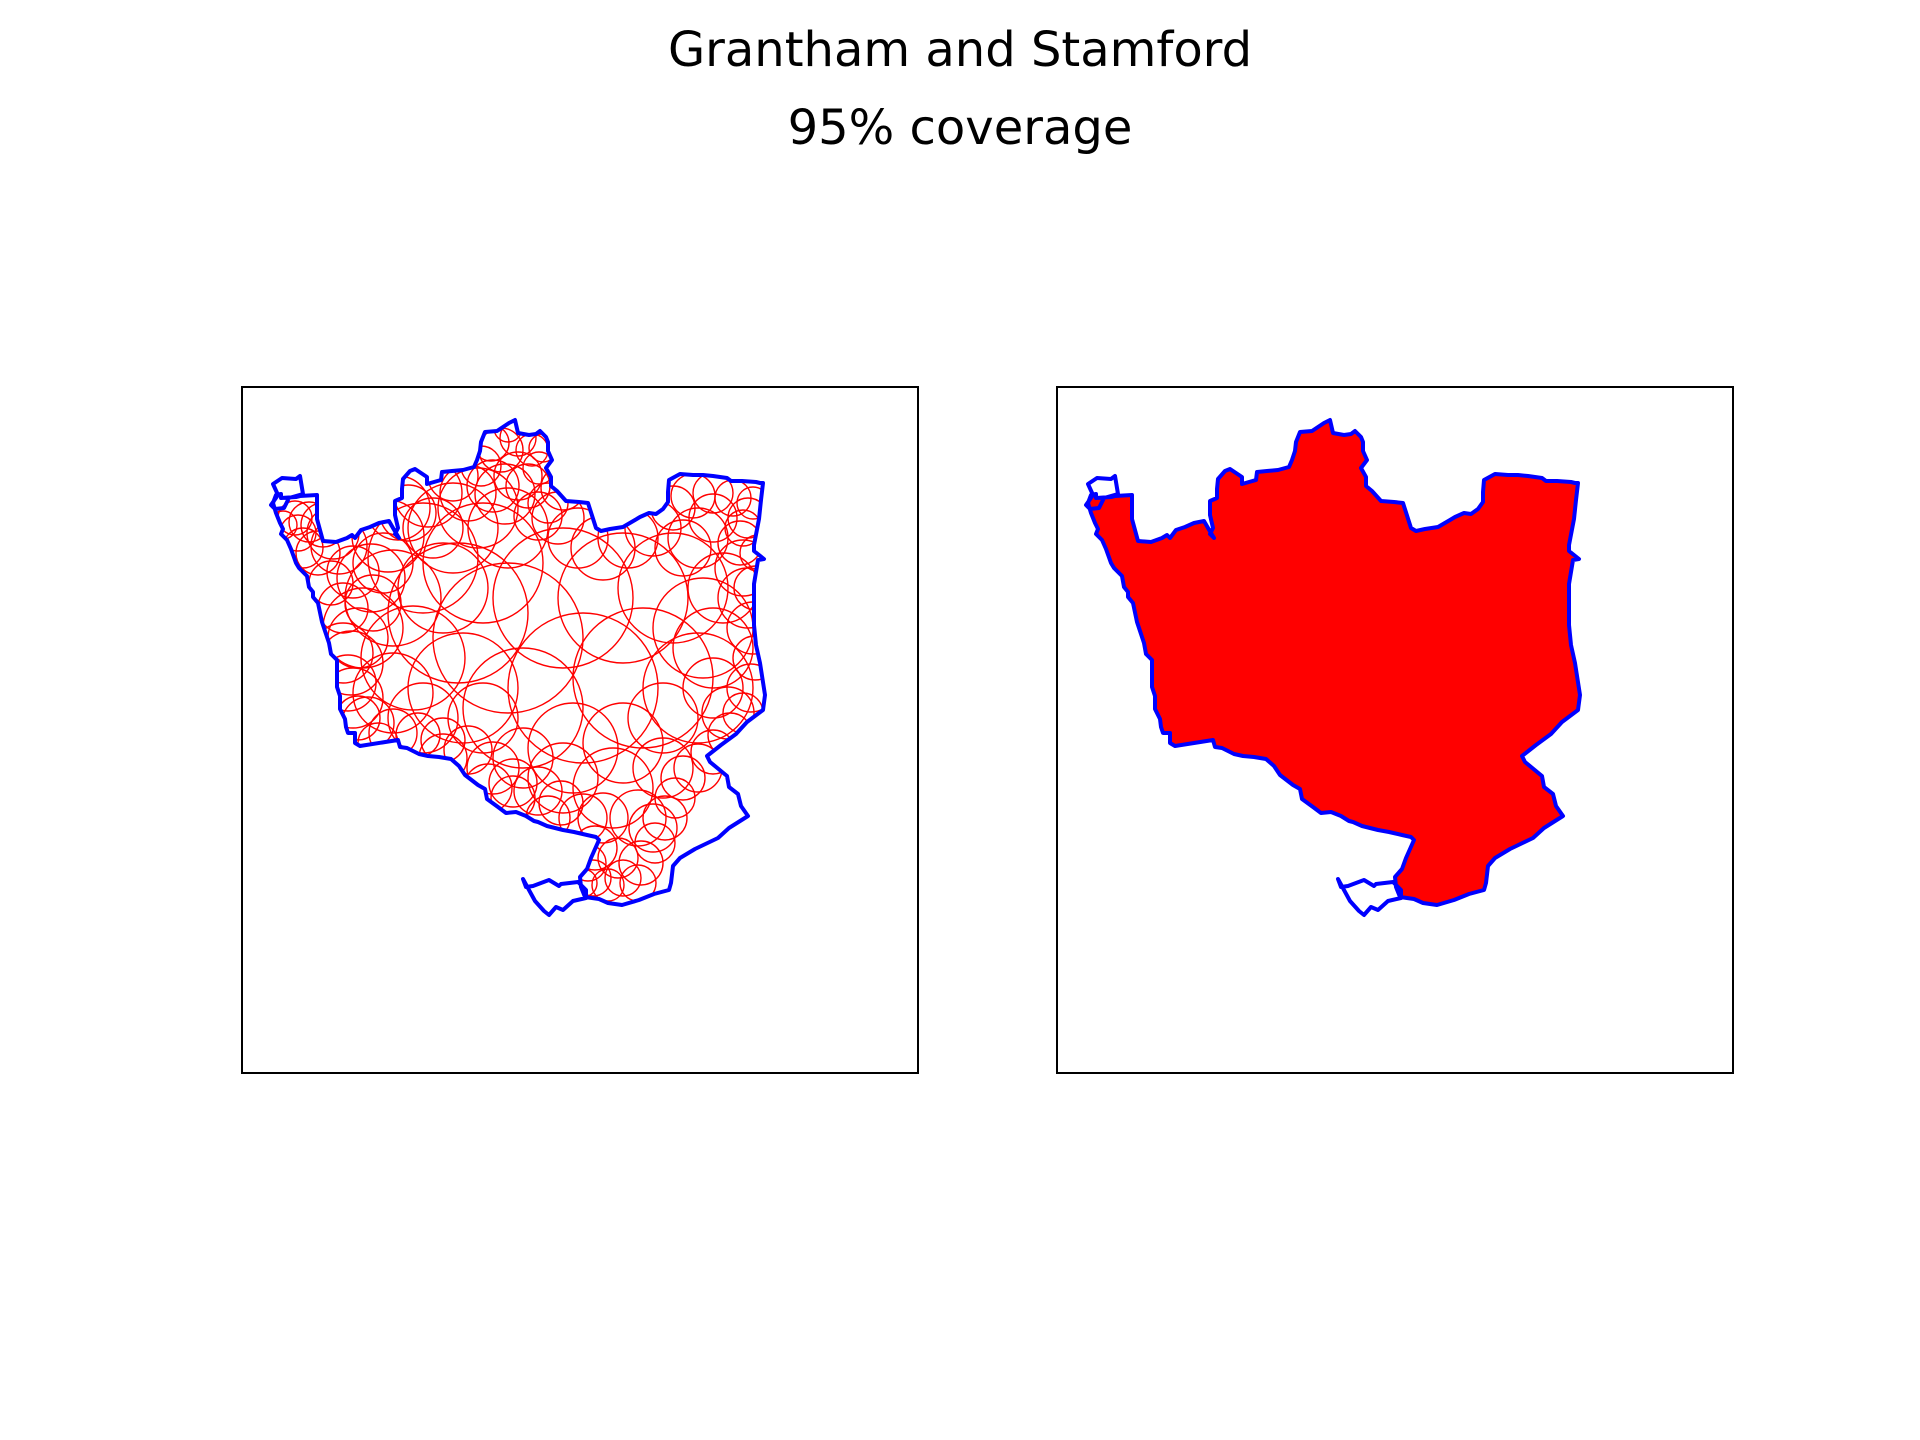  Describe the element at coordinates (1334, 662) in the screenshot. I see `coverage-union-fill` at that location.